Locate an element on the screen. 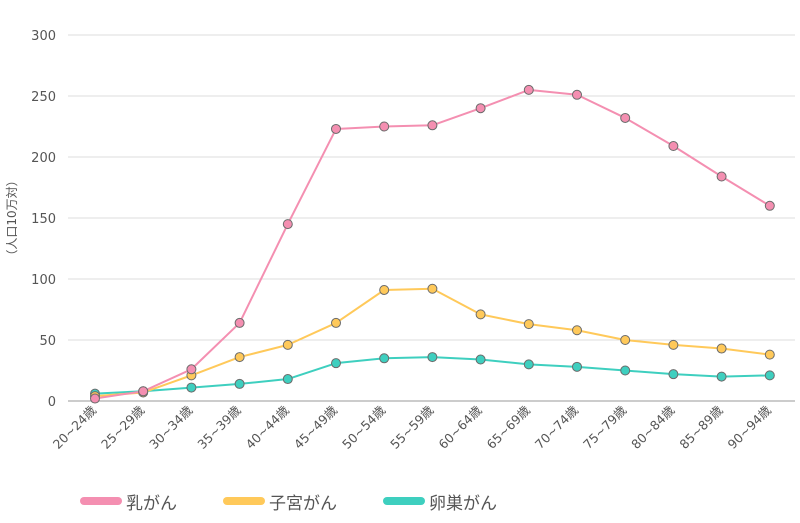  y-tick-label: 100 is located at coordinates (43, 280).